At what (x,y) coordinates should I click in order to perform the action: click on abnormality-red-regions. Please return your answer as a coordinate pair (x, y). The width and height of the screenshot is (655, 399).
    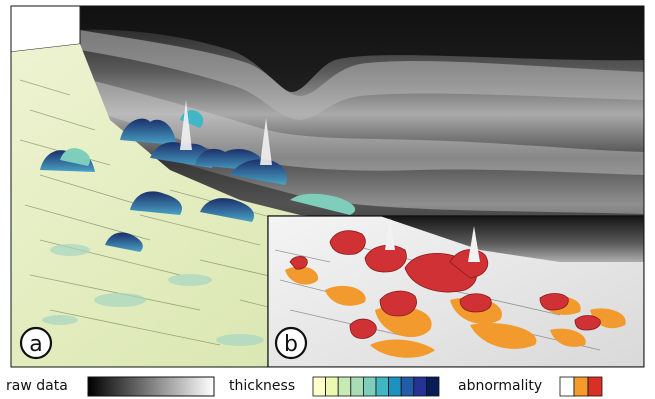
    Looking at the image, I should click on (445, 284).